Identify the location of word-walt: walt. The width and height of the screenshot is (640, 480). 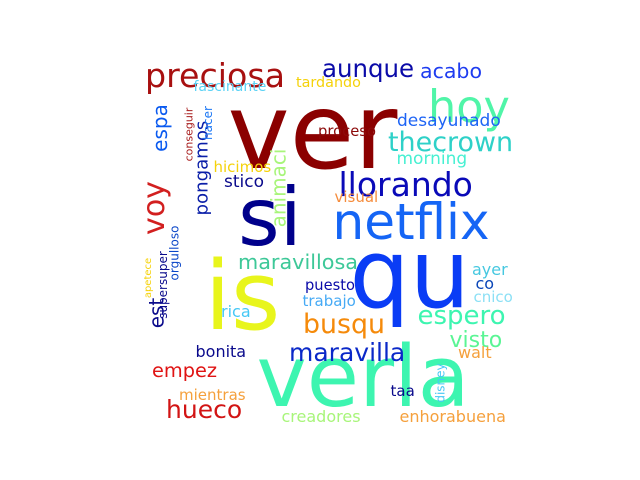
(475, 352).